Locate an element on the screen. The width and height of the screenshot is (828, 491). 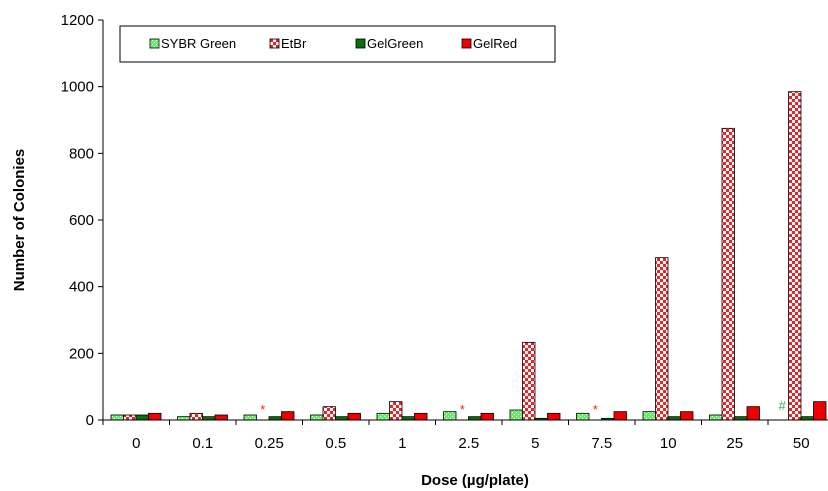
legend-label: EtBr is located at coordinates (294, 43).